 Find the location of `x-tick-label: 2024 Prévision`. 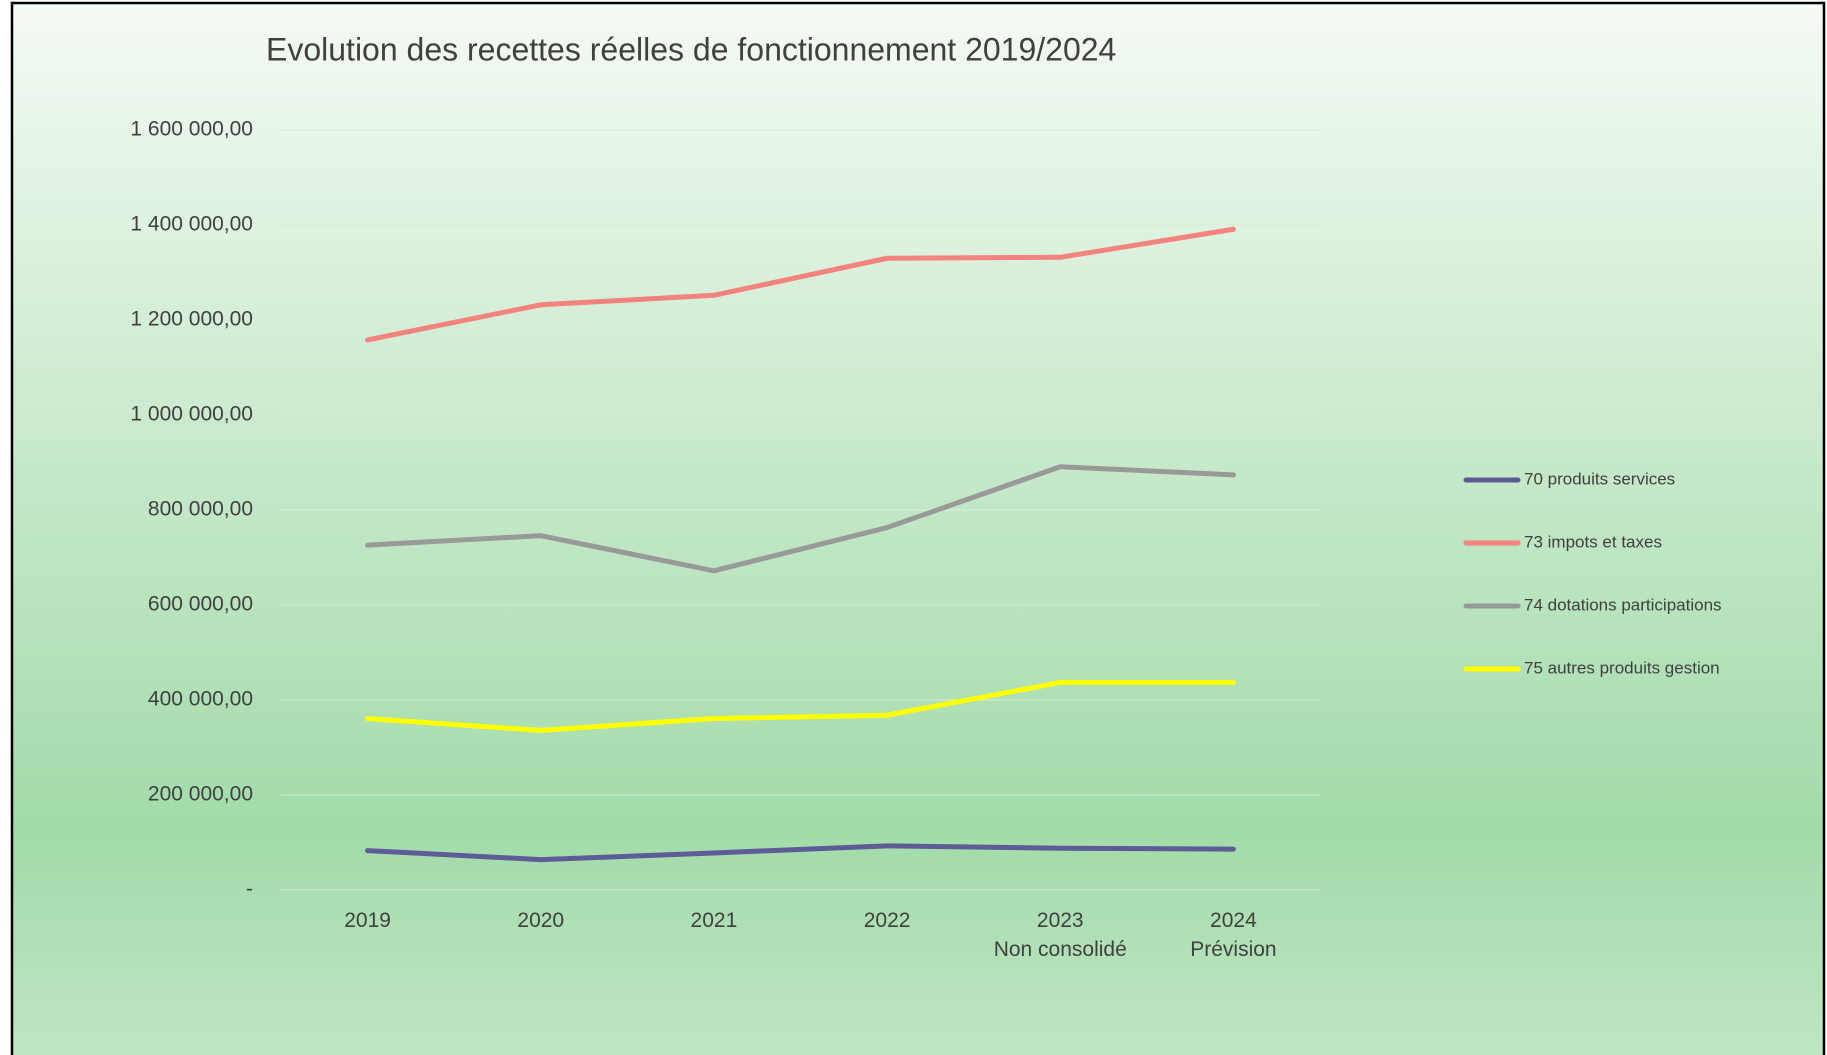

x-tick-label: 2024 Prévision is located at coordinates (1233, 935).